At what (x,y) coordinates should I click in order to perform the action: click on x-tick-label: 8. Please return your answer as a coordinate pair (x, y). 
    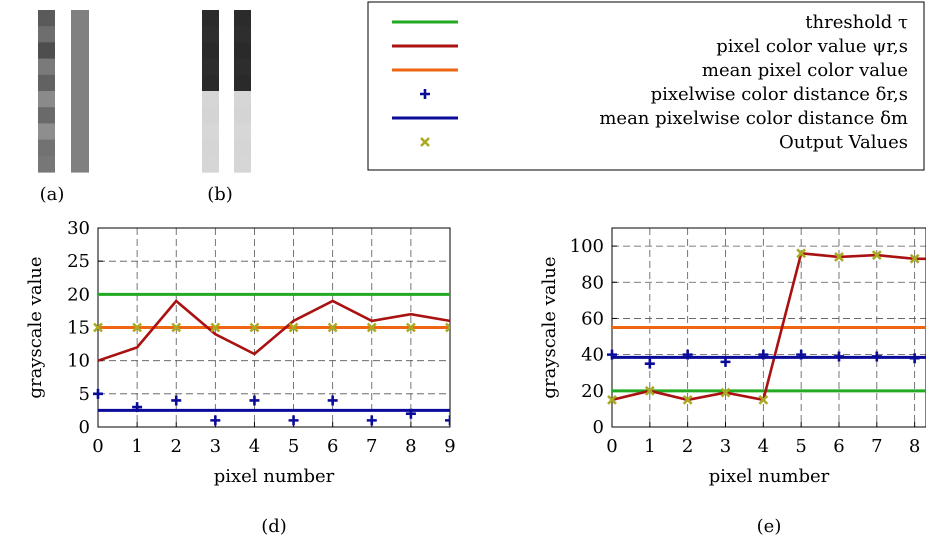
    Looking at the image, I should click on (914, 446).